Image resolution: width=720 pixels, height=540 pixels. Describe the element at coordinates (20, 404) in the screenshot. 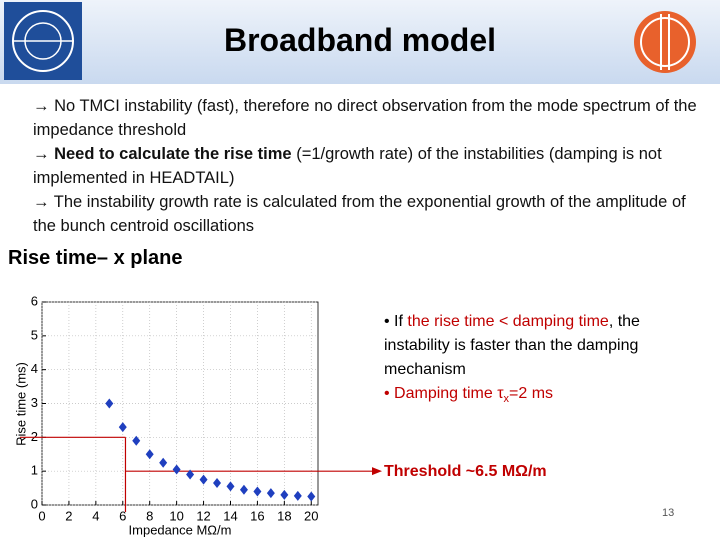

I see `y-axis-label: Rise time (ms)` at that location.